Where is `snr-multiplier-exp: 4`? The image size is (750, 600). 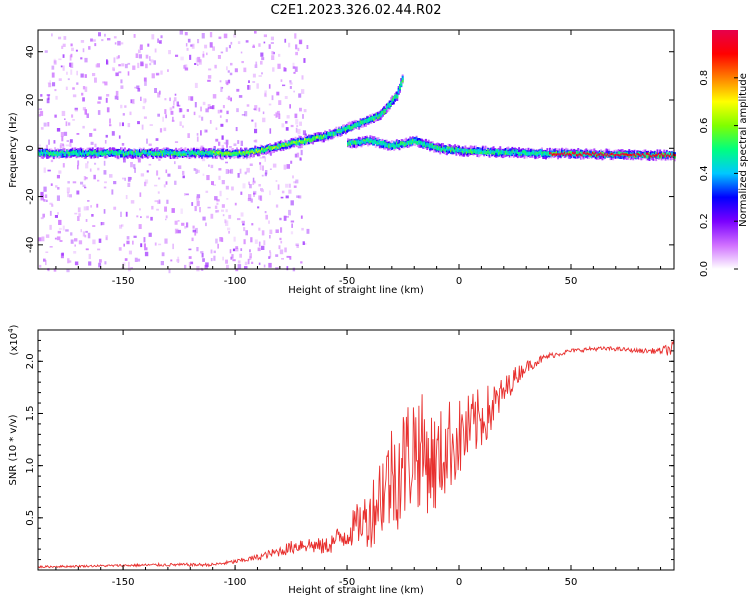 snr-multiplier-exp: 4 is located at coordinates (11, 330).